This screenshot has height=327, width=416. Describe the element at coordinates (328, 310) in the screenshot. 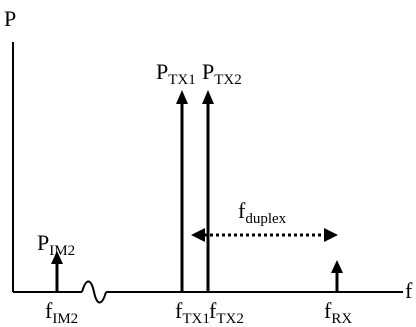

I see `f-rx-main: f` at that location.